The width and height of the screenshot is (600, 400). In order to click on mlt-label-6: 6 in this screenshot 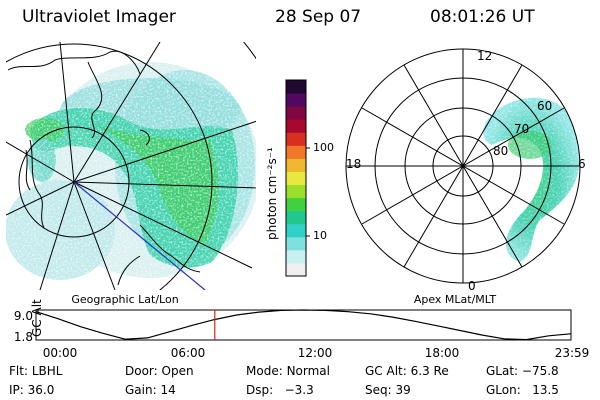, I will do `click(582, 164)`.